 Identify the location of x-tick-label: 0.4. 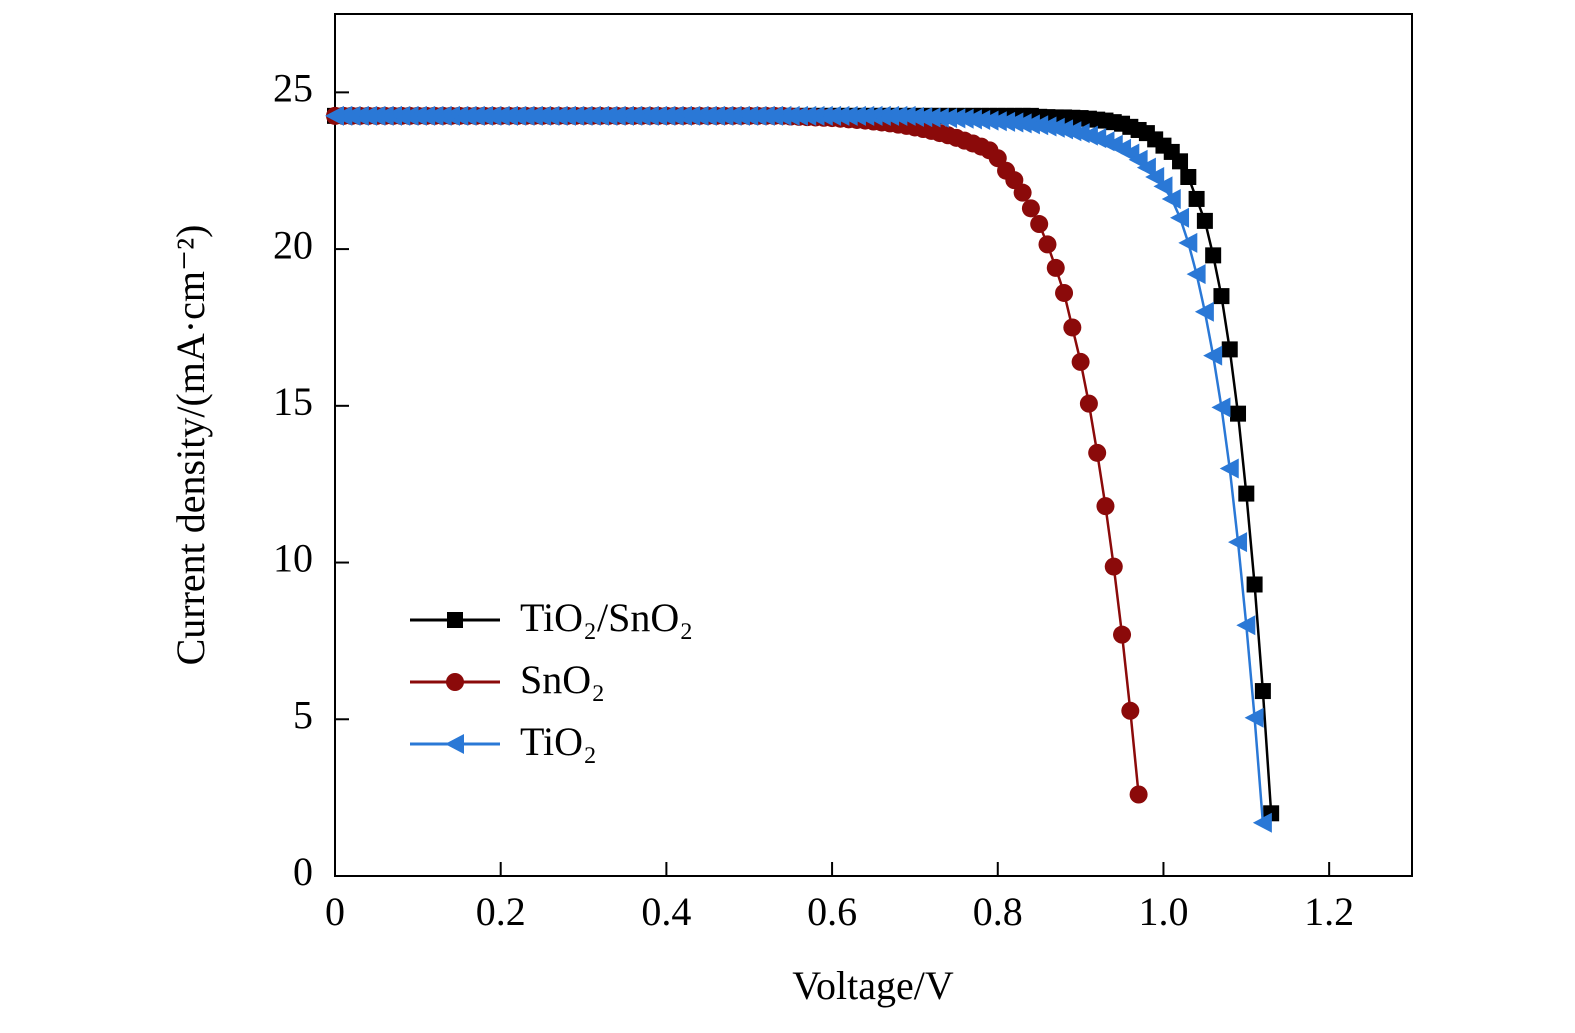
(666, 911).